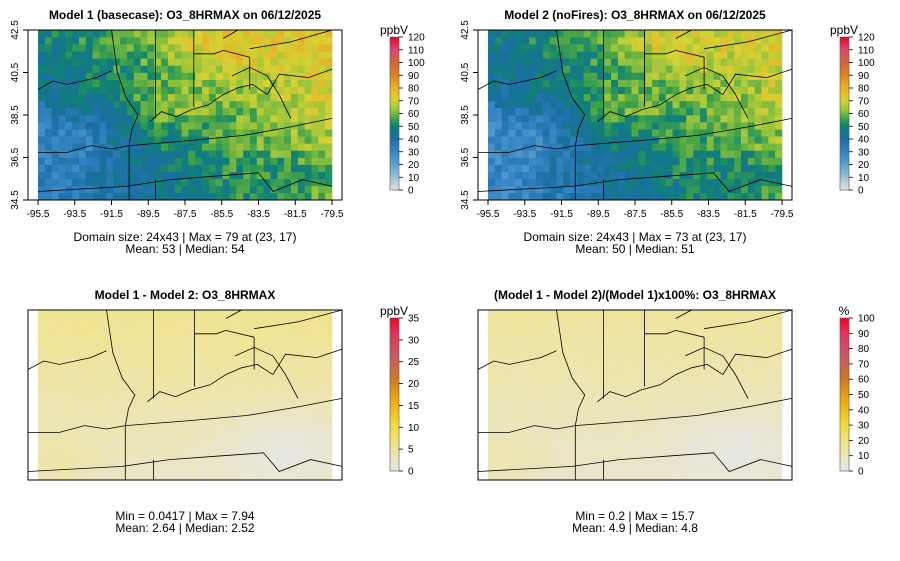 This screenshot has width=900, height=561. Describe the element at coordinates (185, 395) in the screenshot. I see `plot-frame` at that location.